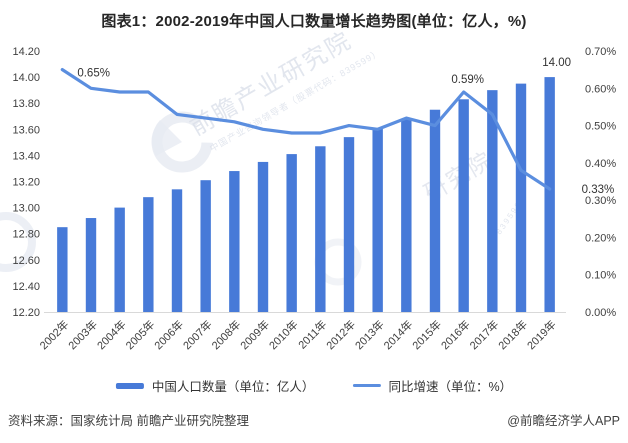  What do you see at coordinates (600, 52) in the screenshot?
I see `right-axis-label: 0.70%` at bounding box center [600, 52].